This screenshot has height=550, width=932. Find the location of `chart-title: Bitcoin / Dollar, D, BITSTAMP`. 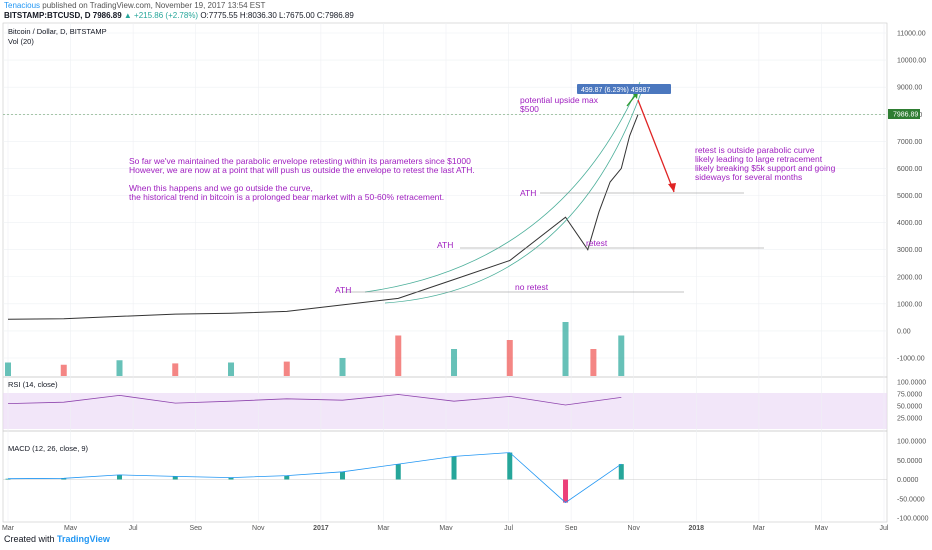

chart-title: Bitcoin / Dollar, D, BITSTAMP is located at coordinates (57, 31).